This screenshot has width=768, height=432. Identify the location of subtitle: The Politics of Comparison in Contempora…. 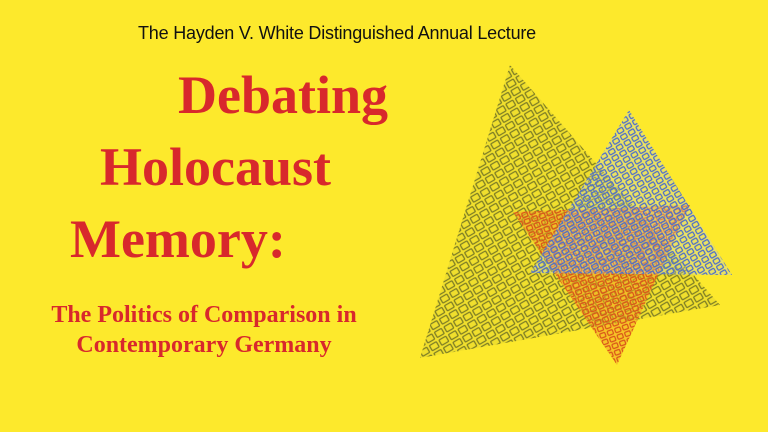
(204, 330).